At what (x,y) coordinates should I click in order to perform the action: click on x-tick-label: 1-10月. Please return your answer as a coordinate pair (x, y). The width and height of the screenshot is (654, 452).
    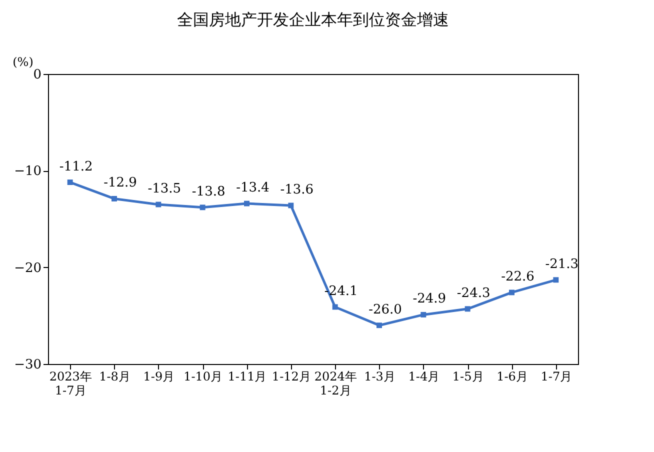
    Looking at the image, I should click on (203, 377).